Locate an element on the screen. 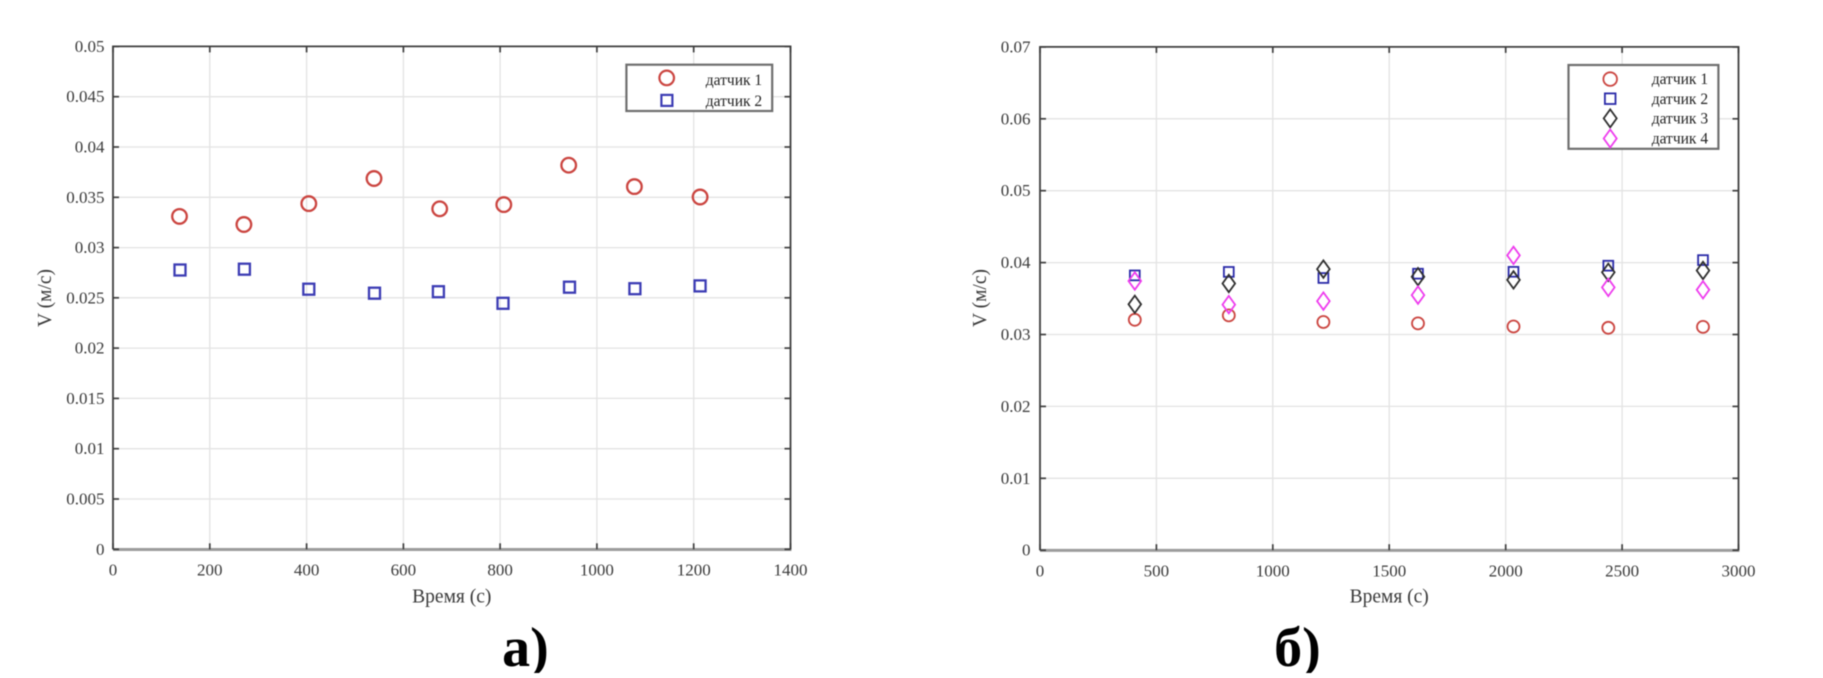  svg-text: а) is located at coordinates (525, 645).